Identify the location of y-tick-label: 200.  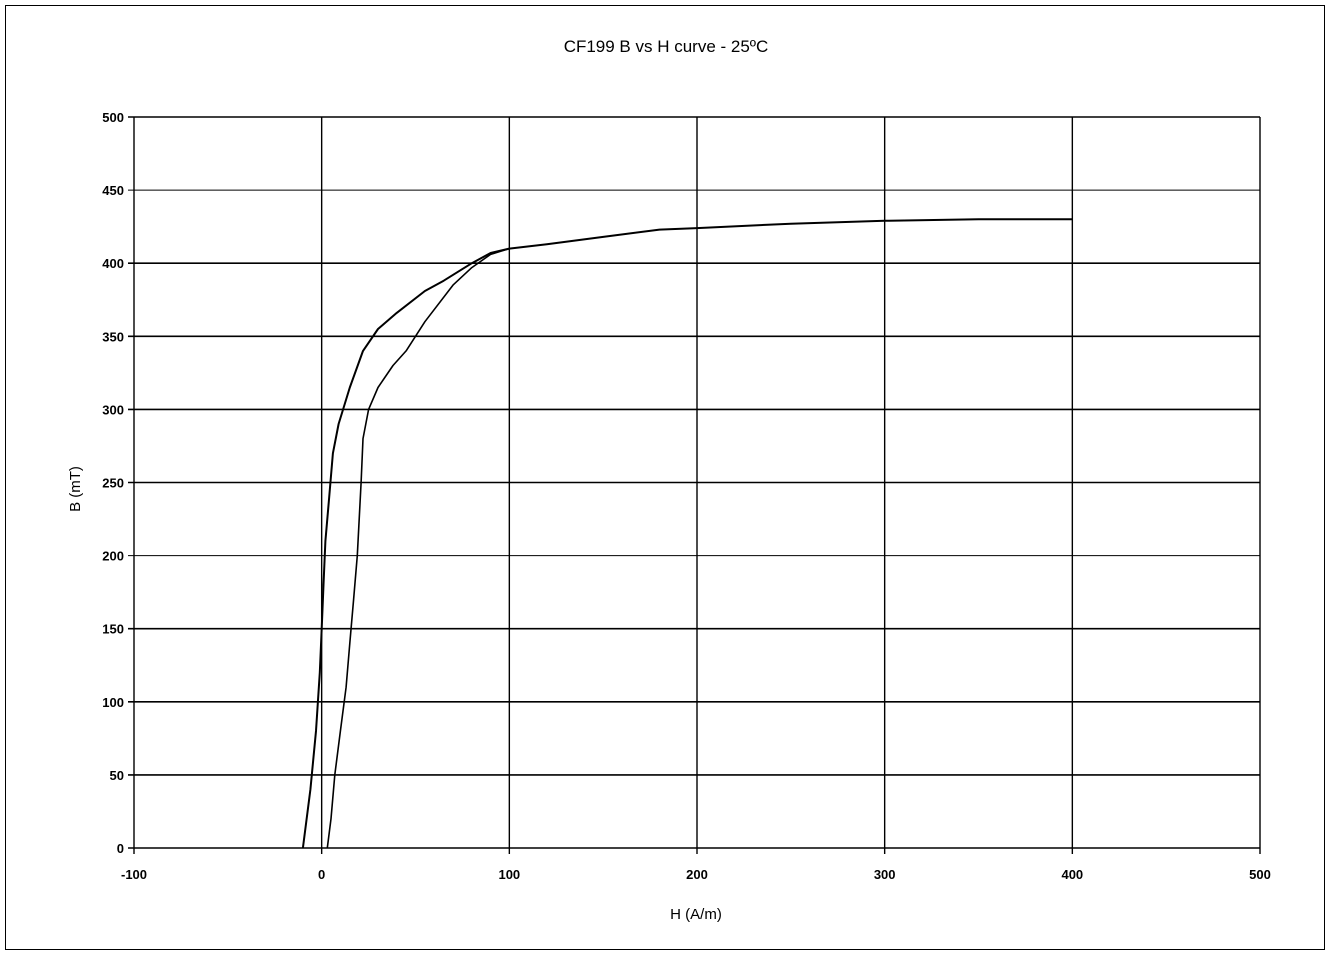
(113, 556).